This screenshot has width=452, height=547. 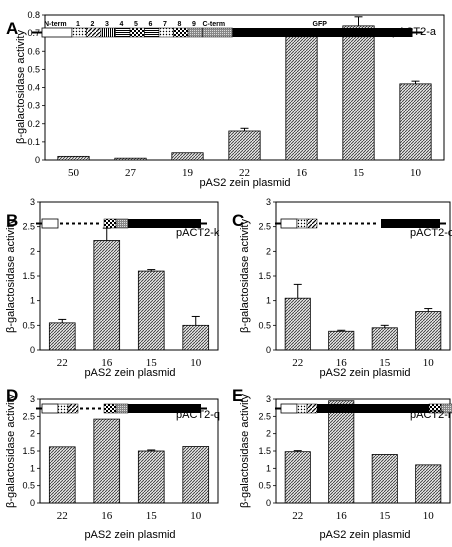 What do you see at coordinates (198, 415) in the screenshot?
I see `construct-label: pACT2-q` at bounding box center [198, 415].